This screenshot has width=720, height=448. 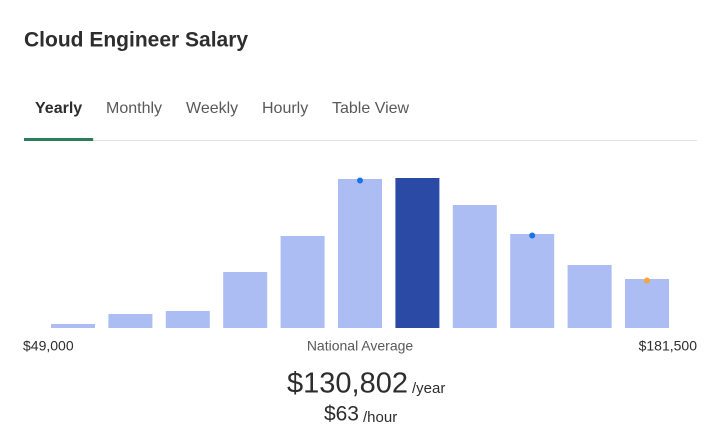 What do you see at coordinates (136, 40) in the screenshot?
I see `title: Cloud Engineer Salary` at bounding box center [136, 40].